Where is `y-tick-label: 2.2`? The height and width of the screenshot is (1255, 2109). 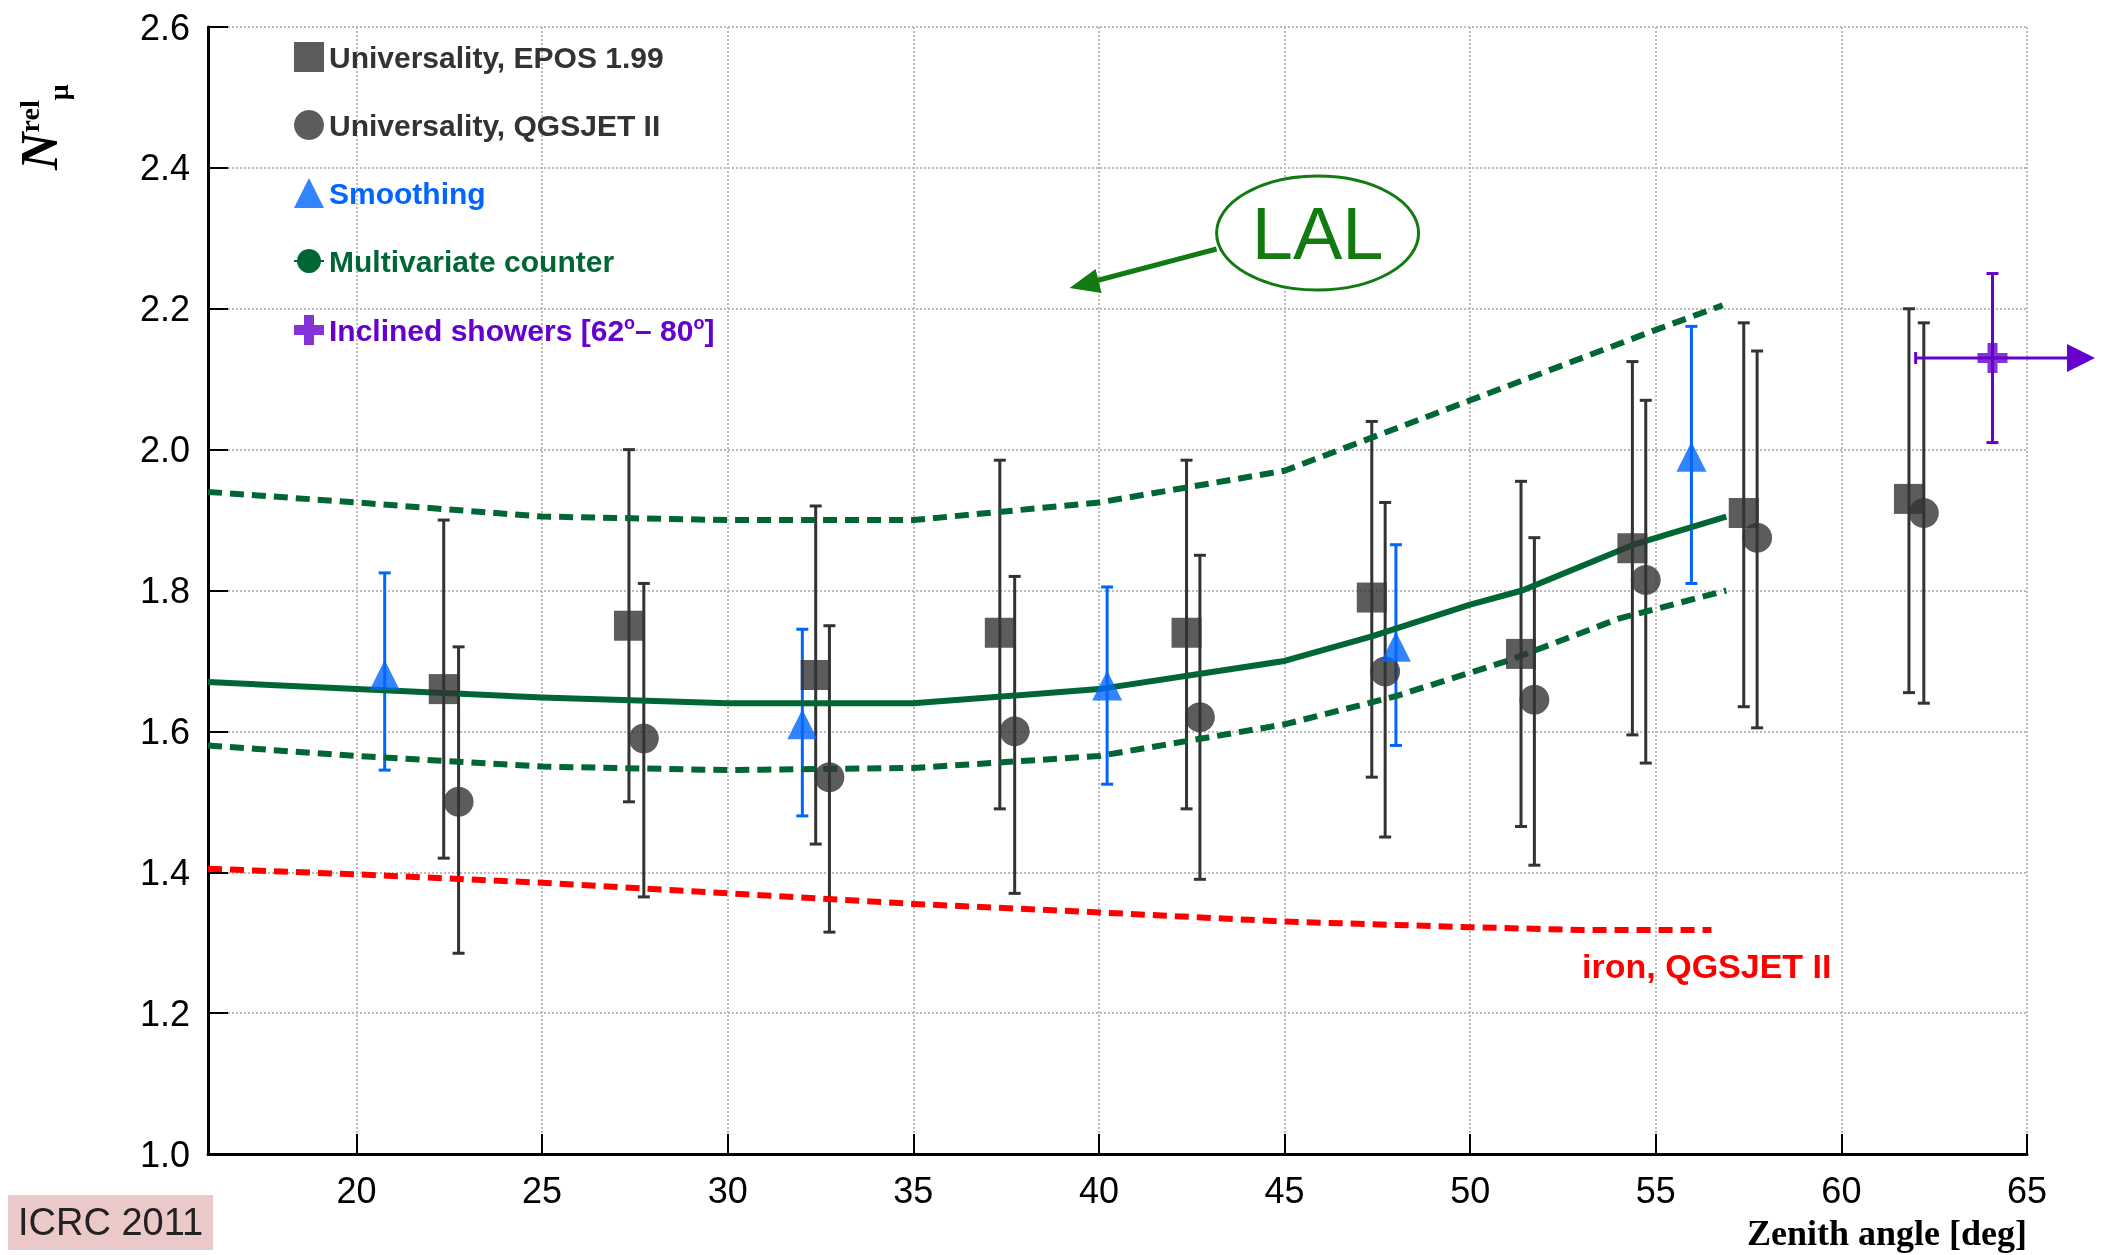 y-tick-label: 2.2 is located at coordinates (164, 309).